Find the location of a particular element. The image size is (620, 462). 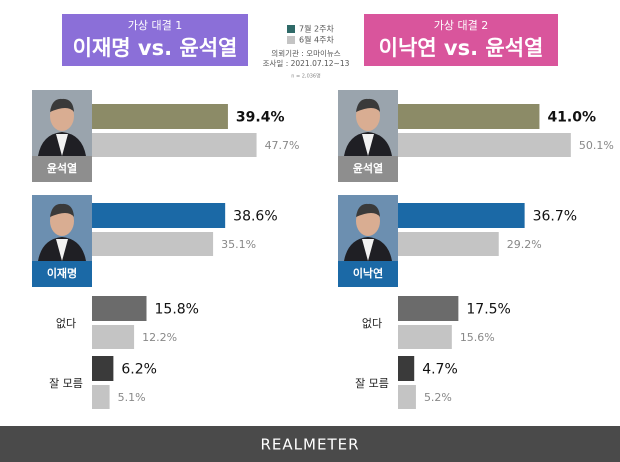

footer-band is located at coordinates (310, 444).